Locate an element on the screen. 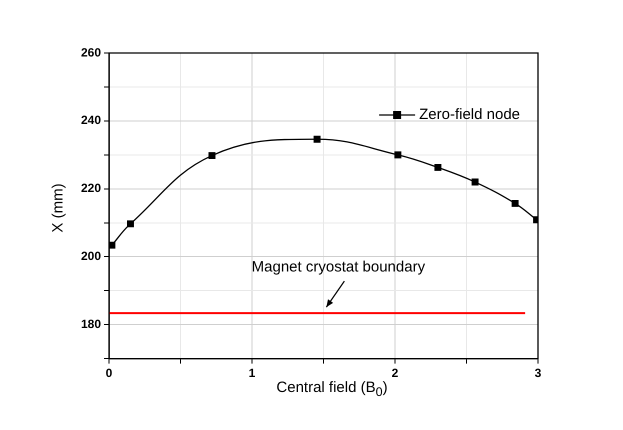 The height and width of the screenshot is (430, 623). y-tick-label: 260 is located at coordinates (91, 52).